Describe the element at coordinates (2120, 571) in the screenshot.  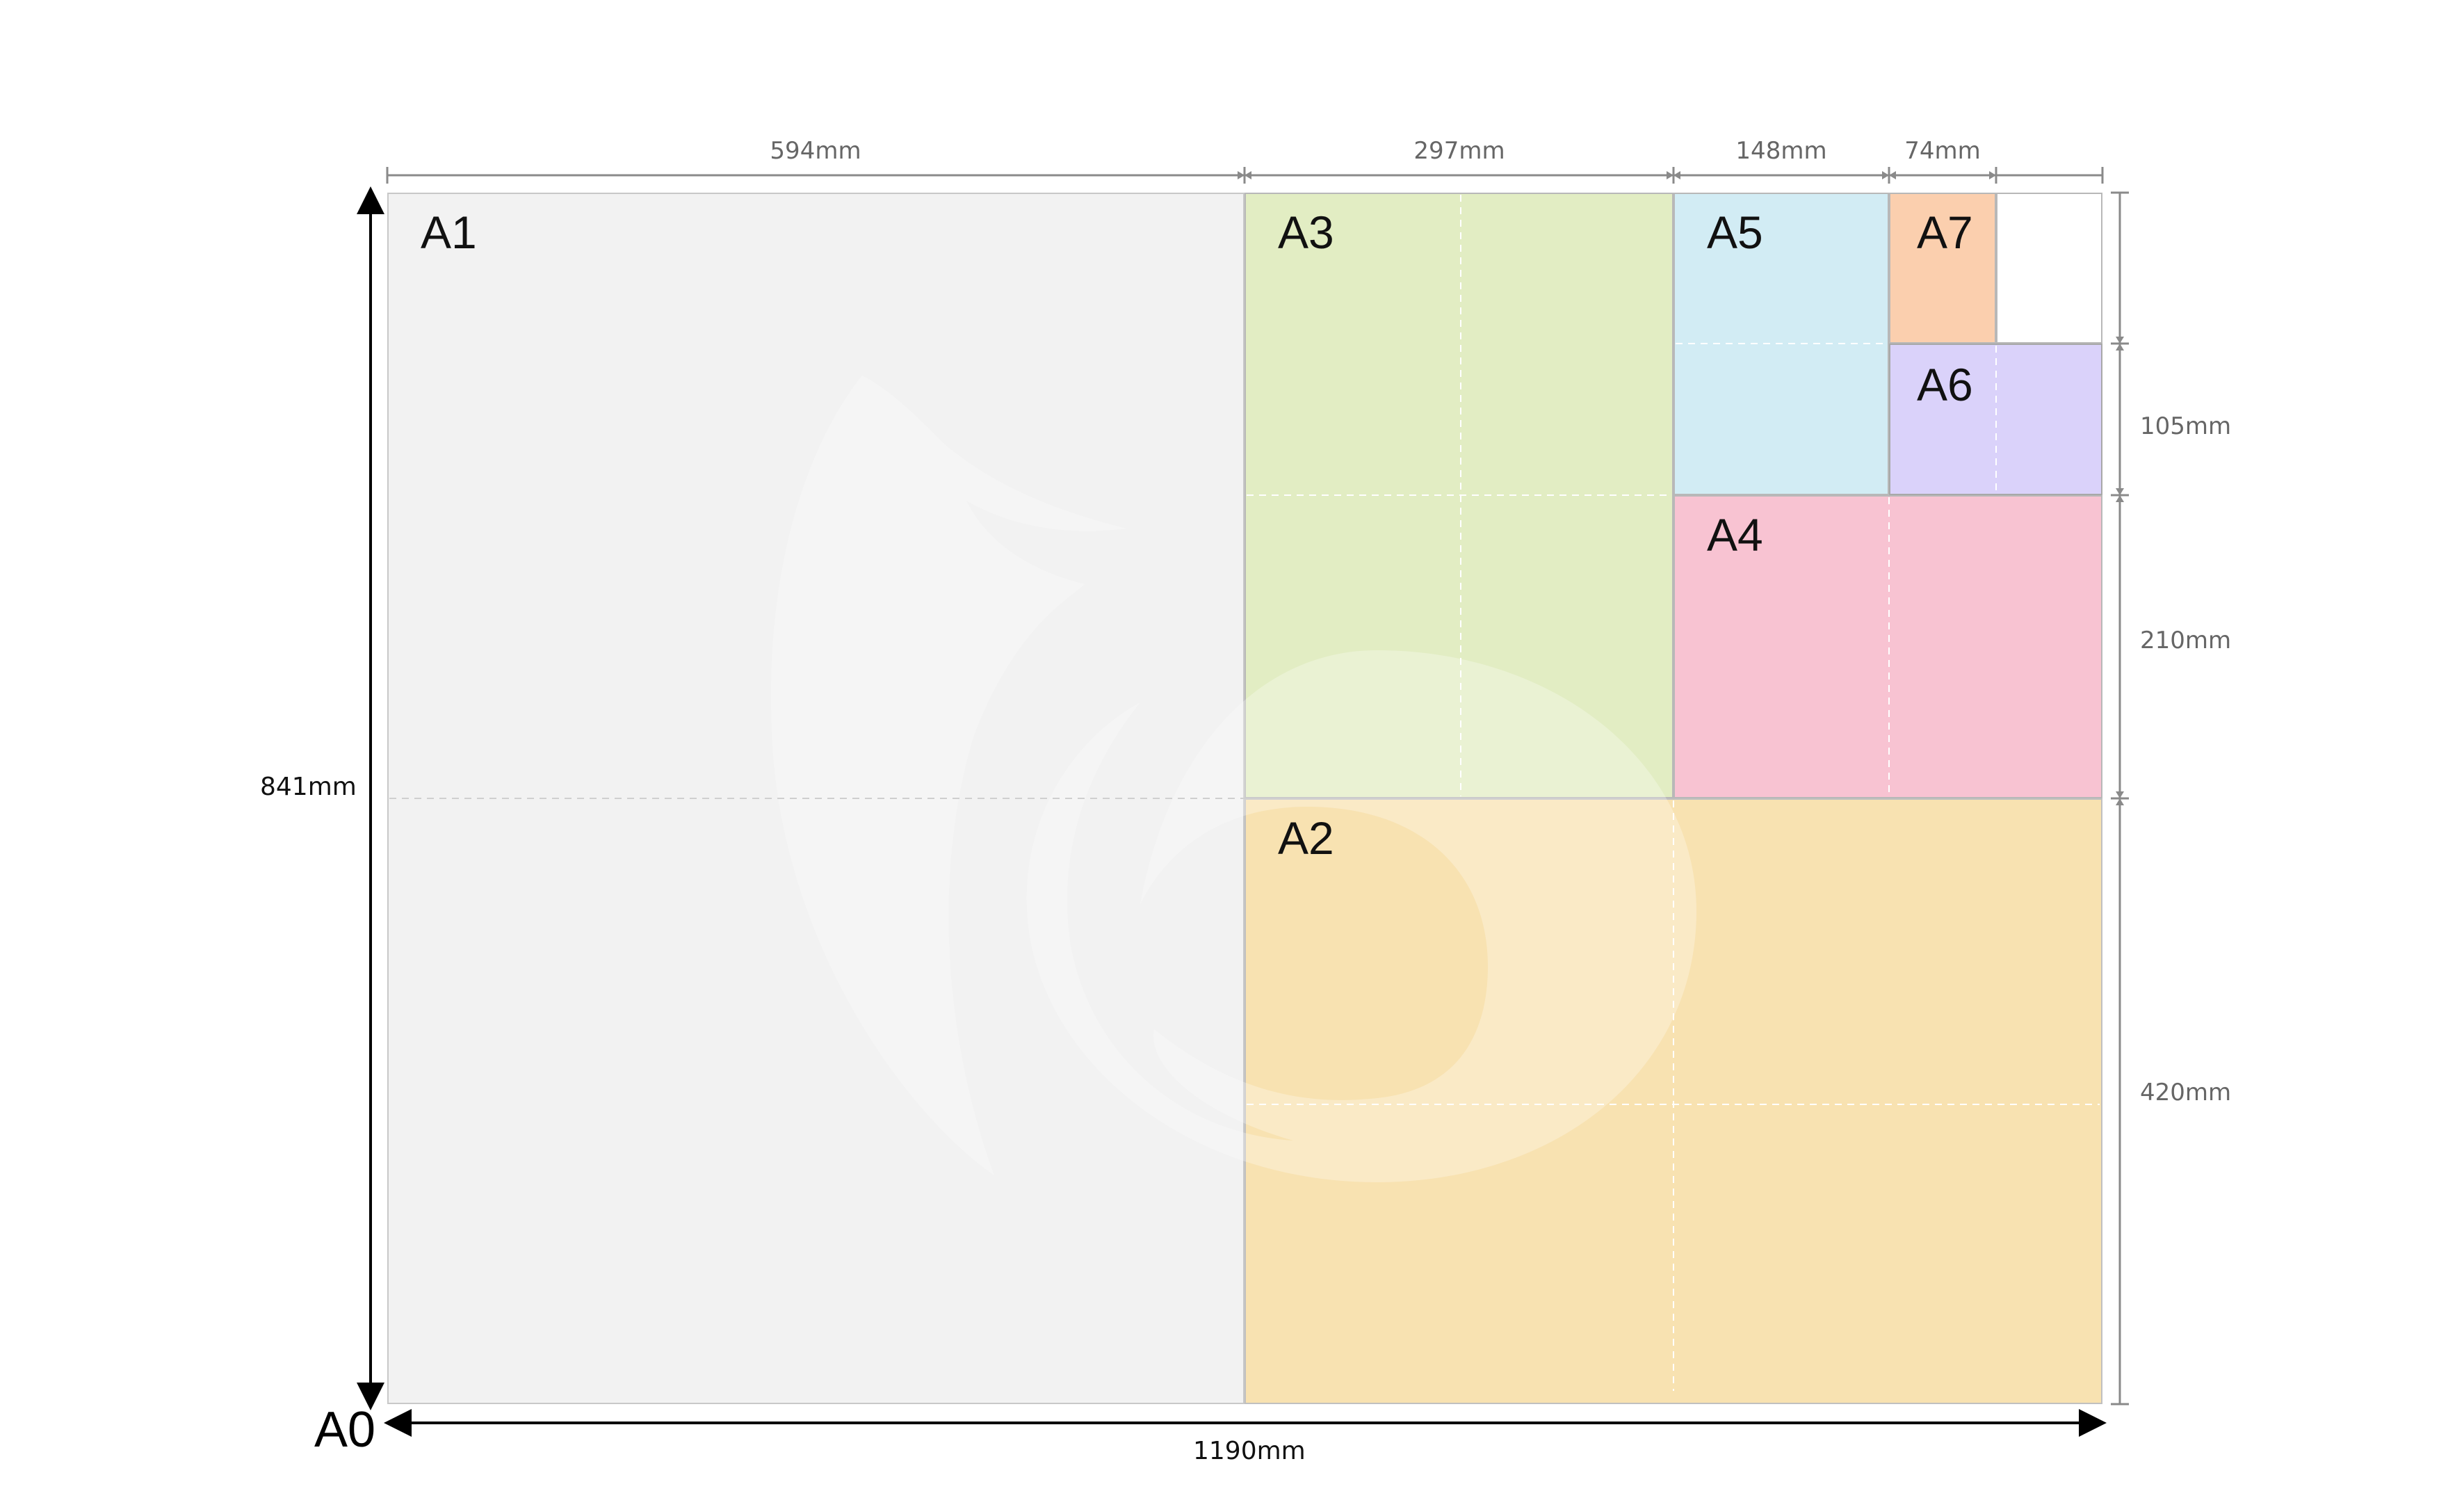
I see `right-dimension-ticks` at that location.